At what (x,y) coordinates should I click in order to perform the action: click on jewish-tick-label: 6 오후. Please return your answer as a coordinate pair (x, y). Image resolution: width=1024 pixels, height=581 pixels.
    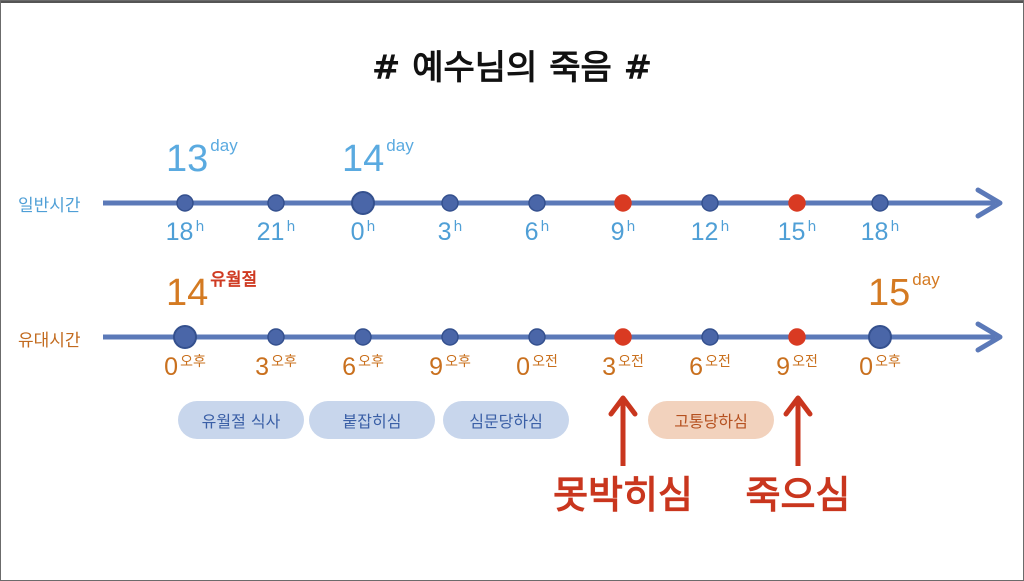
    Looking at the image, I should click on (363, 367).